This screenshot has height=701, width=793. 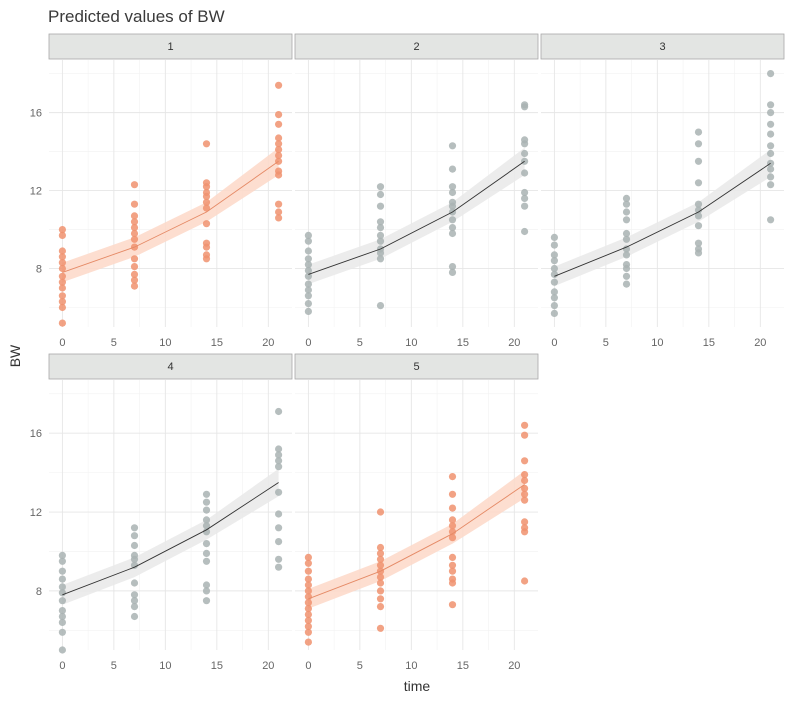 What do you see at coordinates (360, 666) in the screenshot?
I see `x-tick-label: 5` at bounding box center [360, 666].